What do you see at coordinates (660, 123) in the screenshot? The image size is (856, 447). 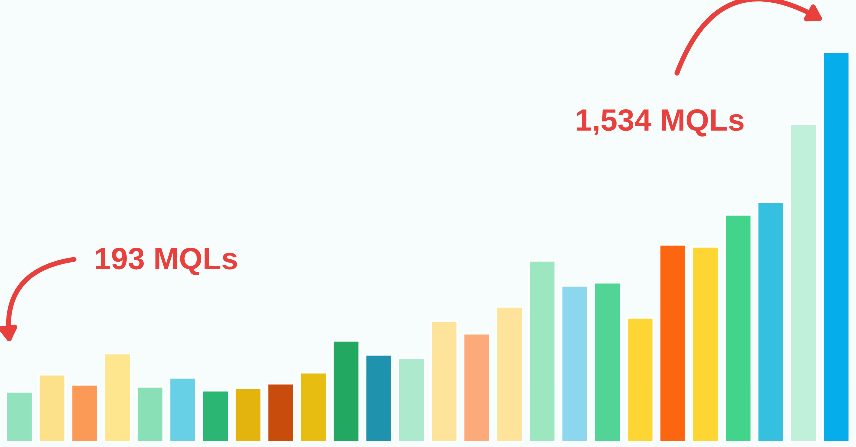 I see `annotation: 1,534 MQLs` at bounding box center [660, 123].